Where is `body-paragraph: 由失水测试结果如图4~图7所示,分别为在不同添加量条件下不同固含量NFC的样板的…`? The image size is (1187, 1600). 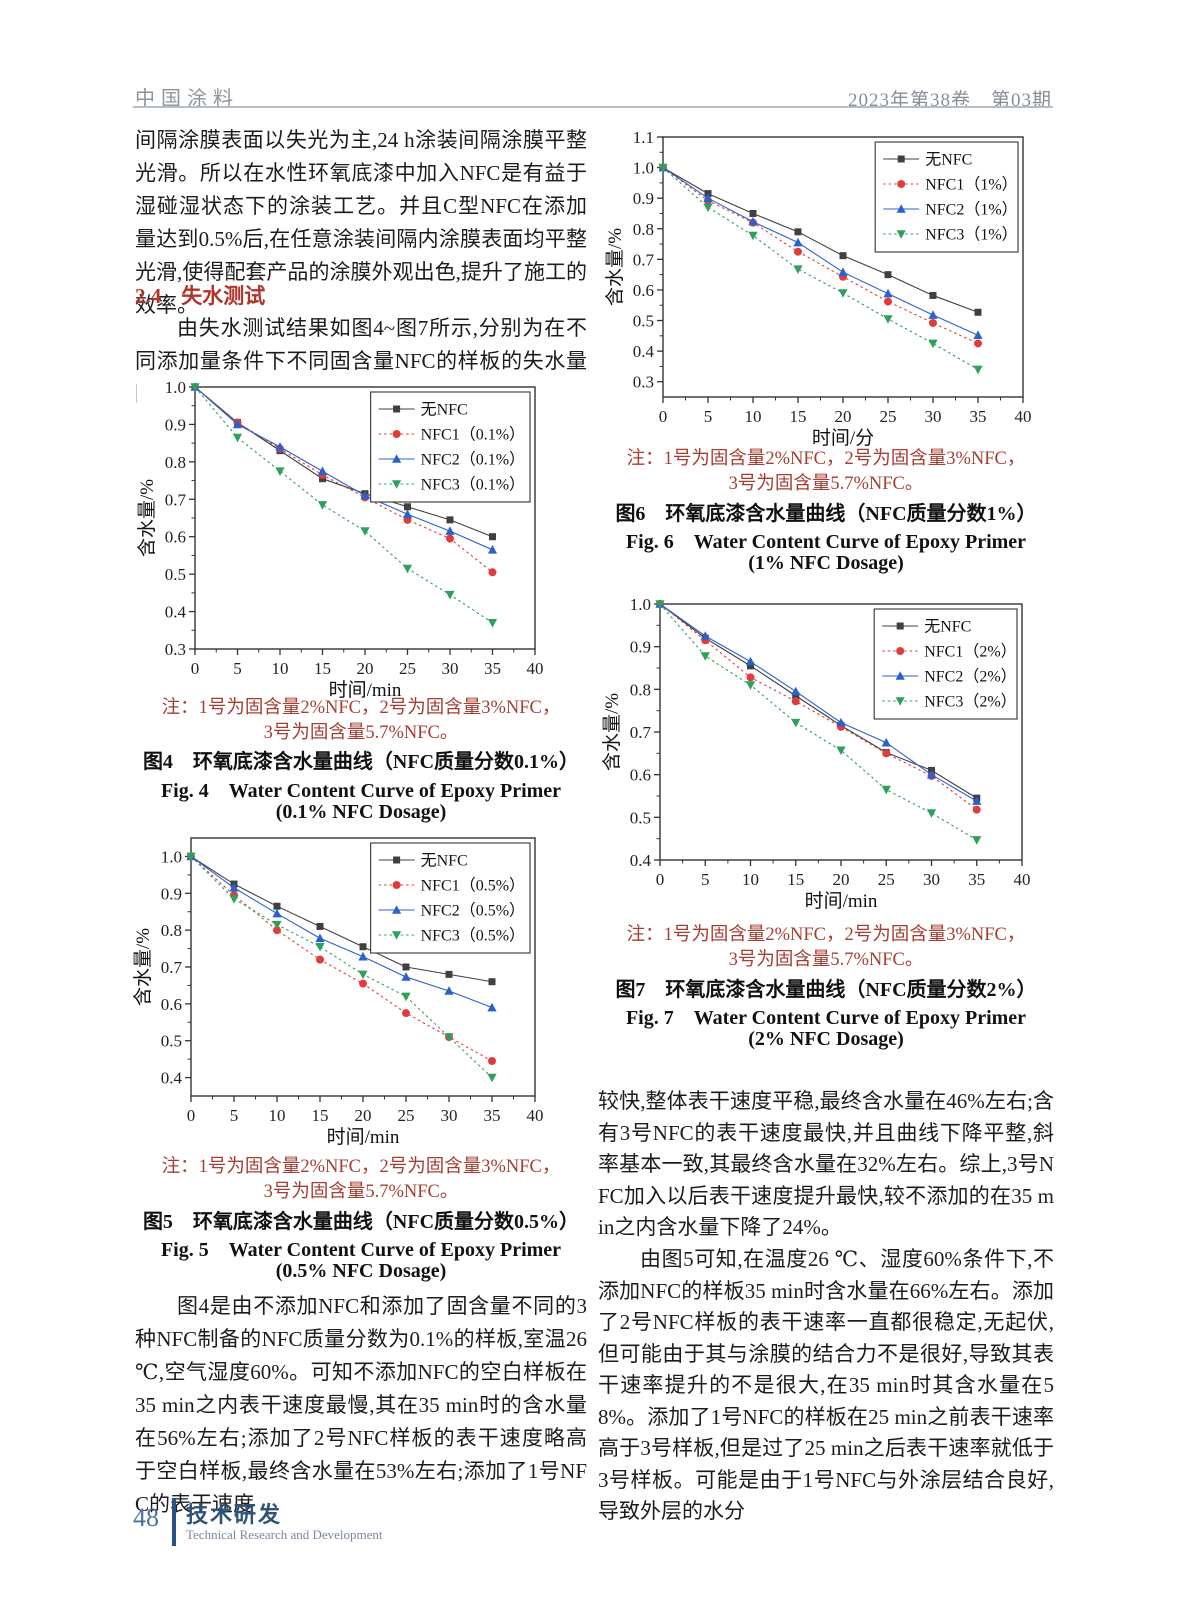 body-paragraph: 由失水测试结果如图4~图7所示,分别为在不同添加量条件下不同固含量NFC的样板的… is located at coordinates (361, 361).